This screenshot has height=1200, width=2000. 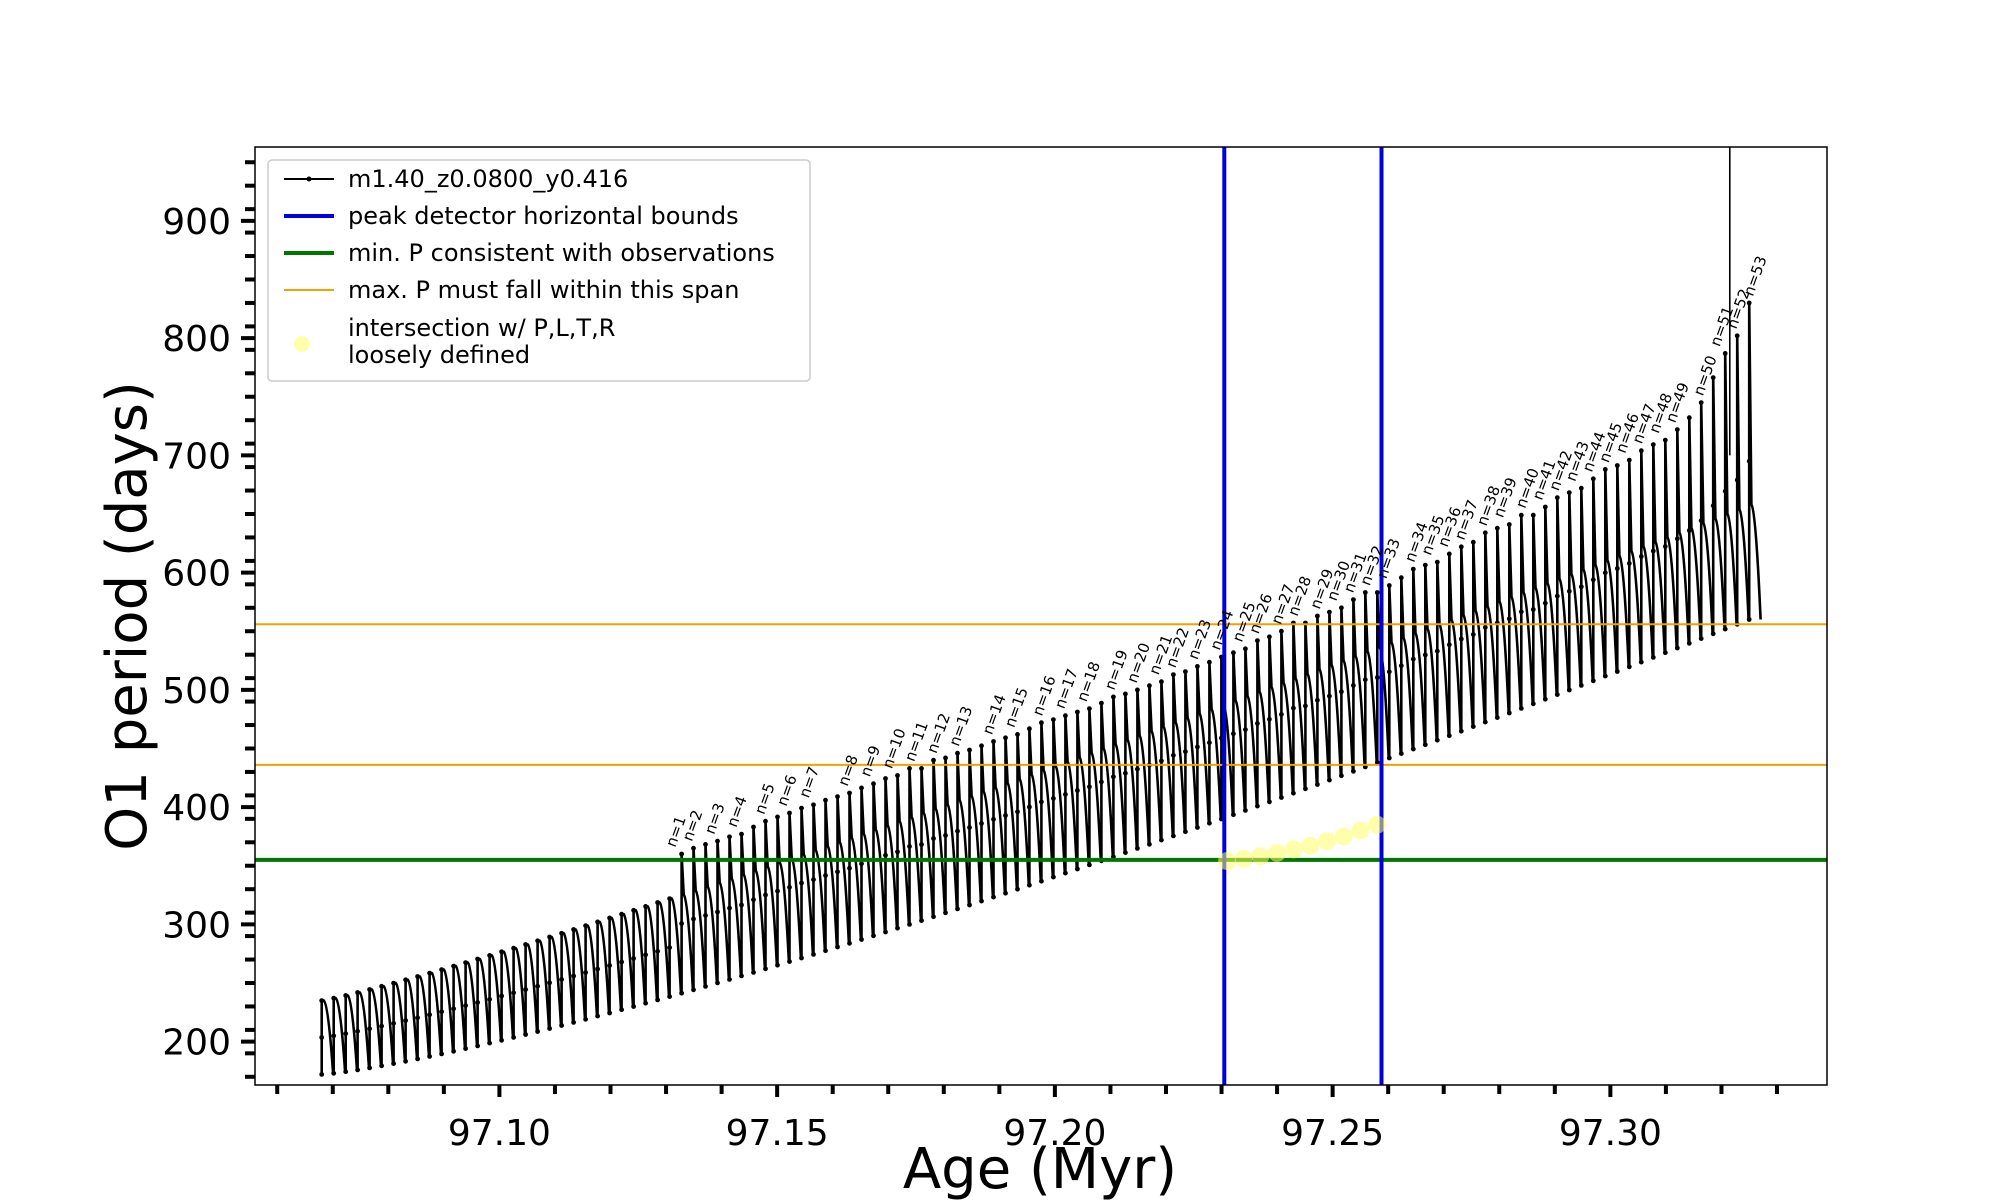 I want to click on legend-label: m1.40_z0.0800_y0.416, so click(x=488, y=179).